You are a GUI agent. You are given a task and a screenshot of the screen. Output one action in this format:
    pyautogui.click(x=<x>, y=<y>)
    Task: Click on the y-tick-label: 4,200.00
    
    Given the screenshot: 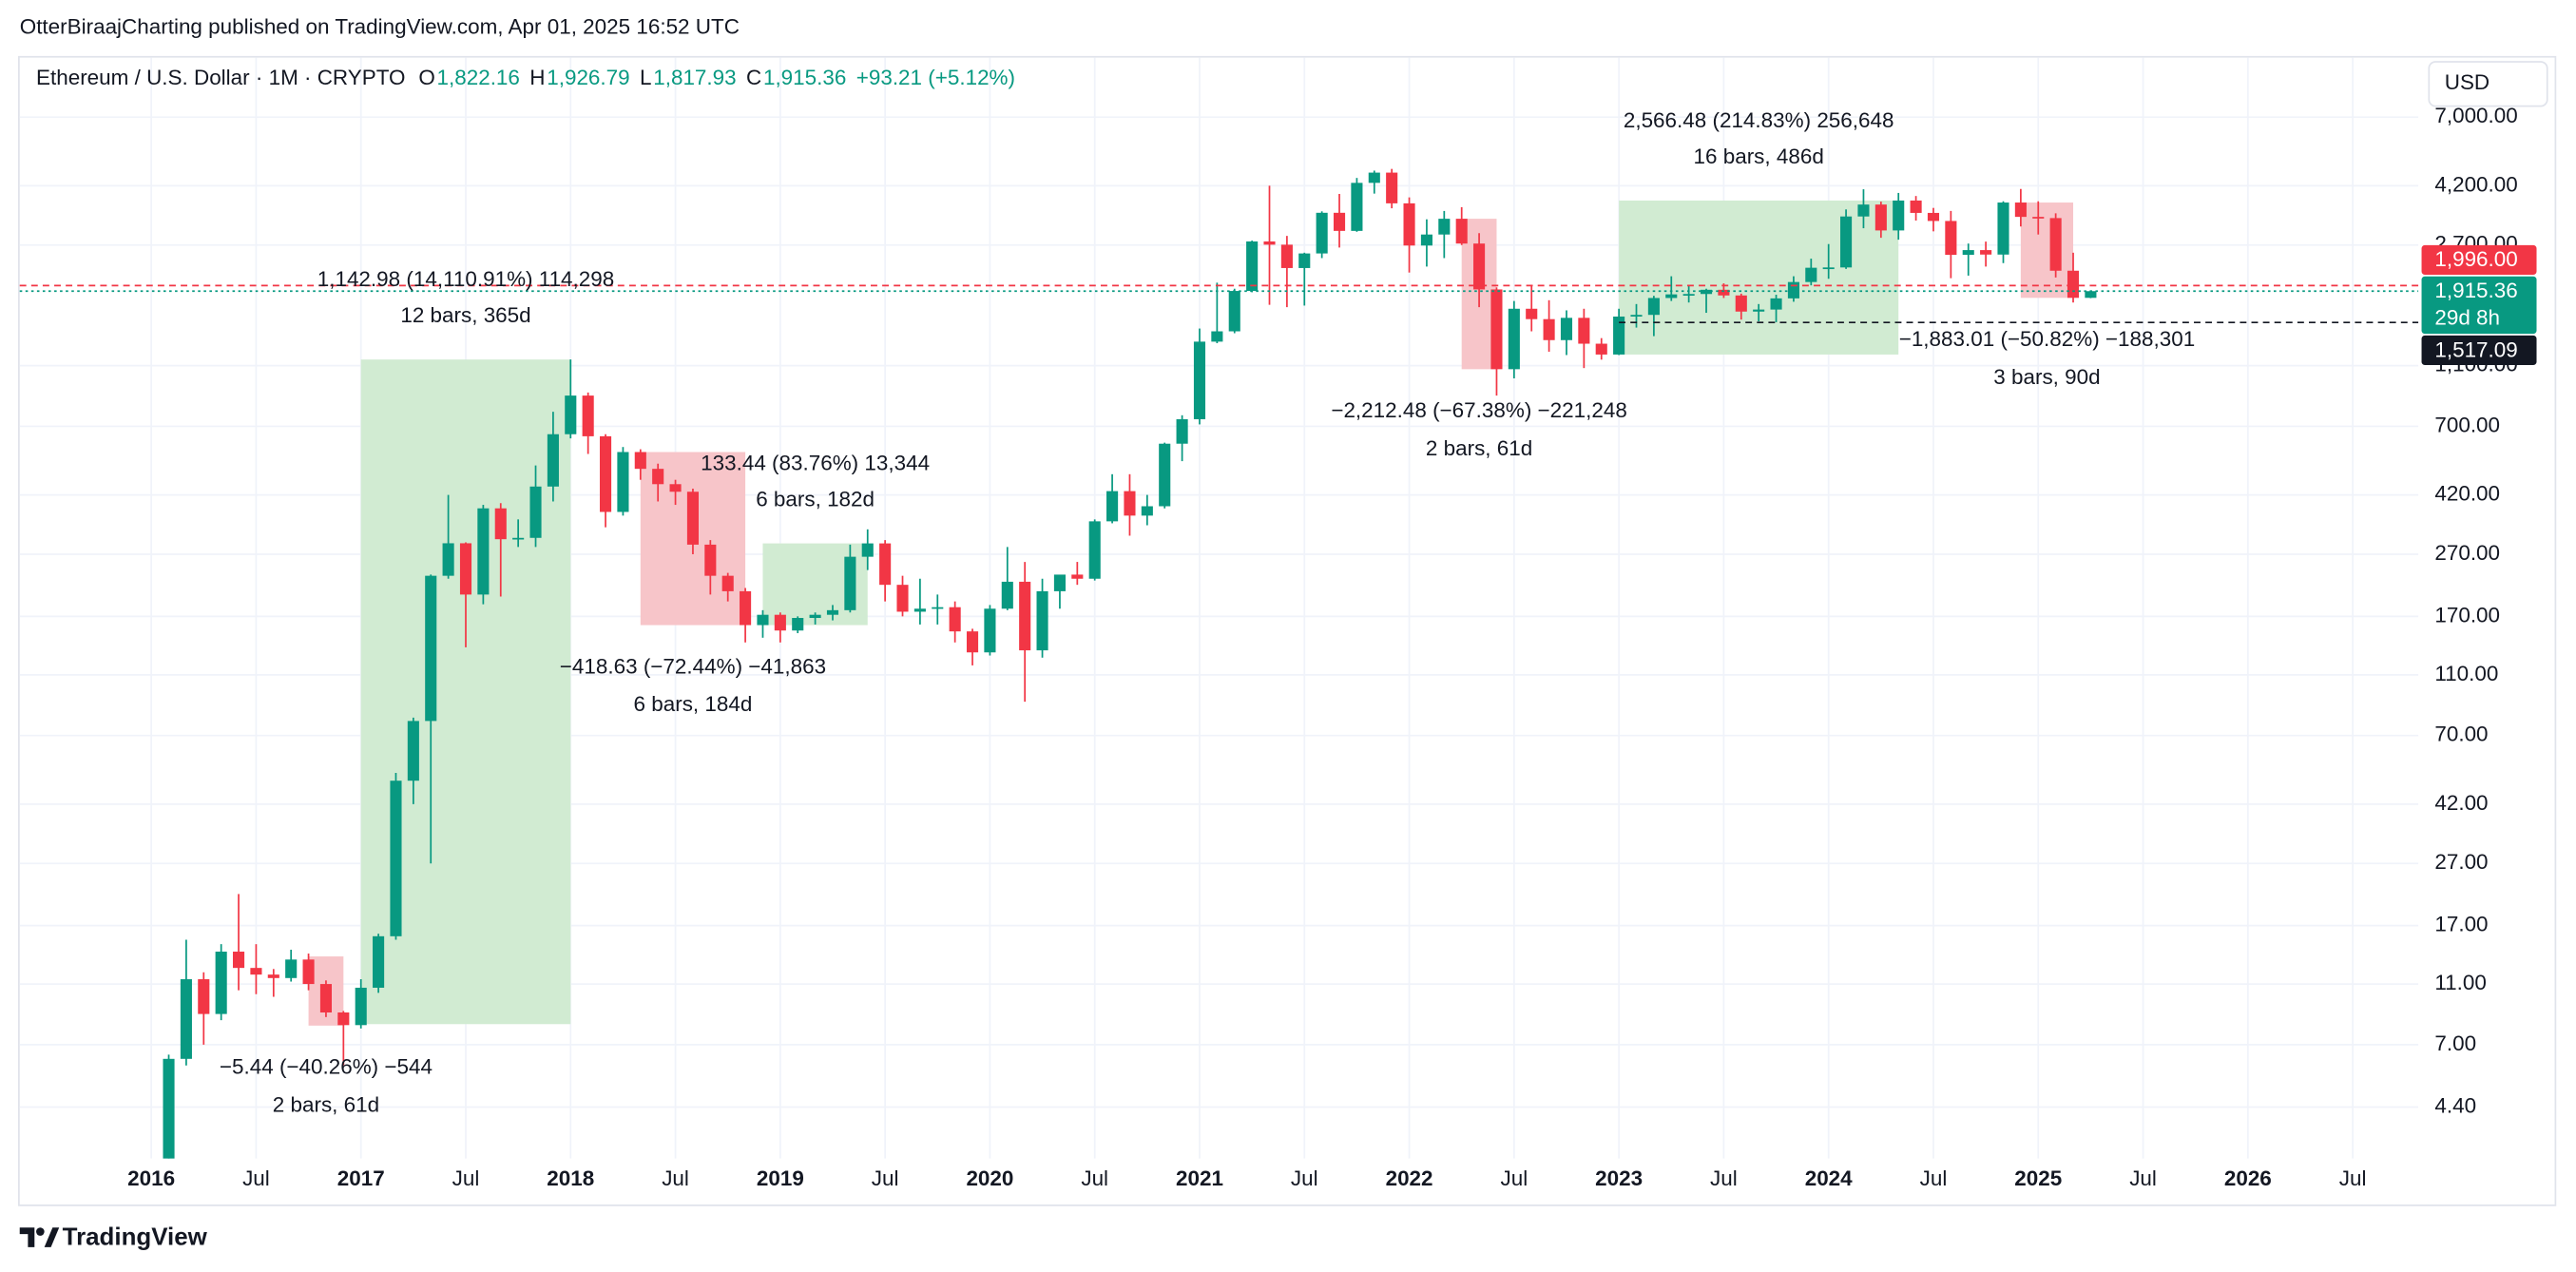 What is the action you would take?
    pyautogui.click(x=2475, y=184)
    